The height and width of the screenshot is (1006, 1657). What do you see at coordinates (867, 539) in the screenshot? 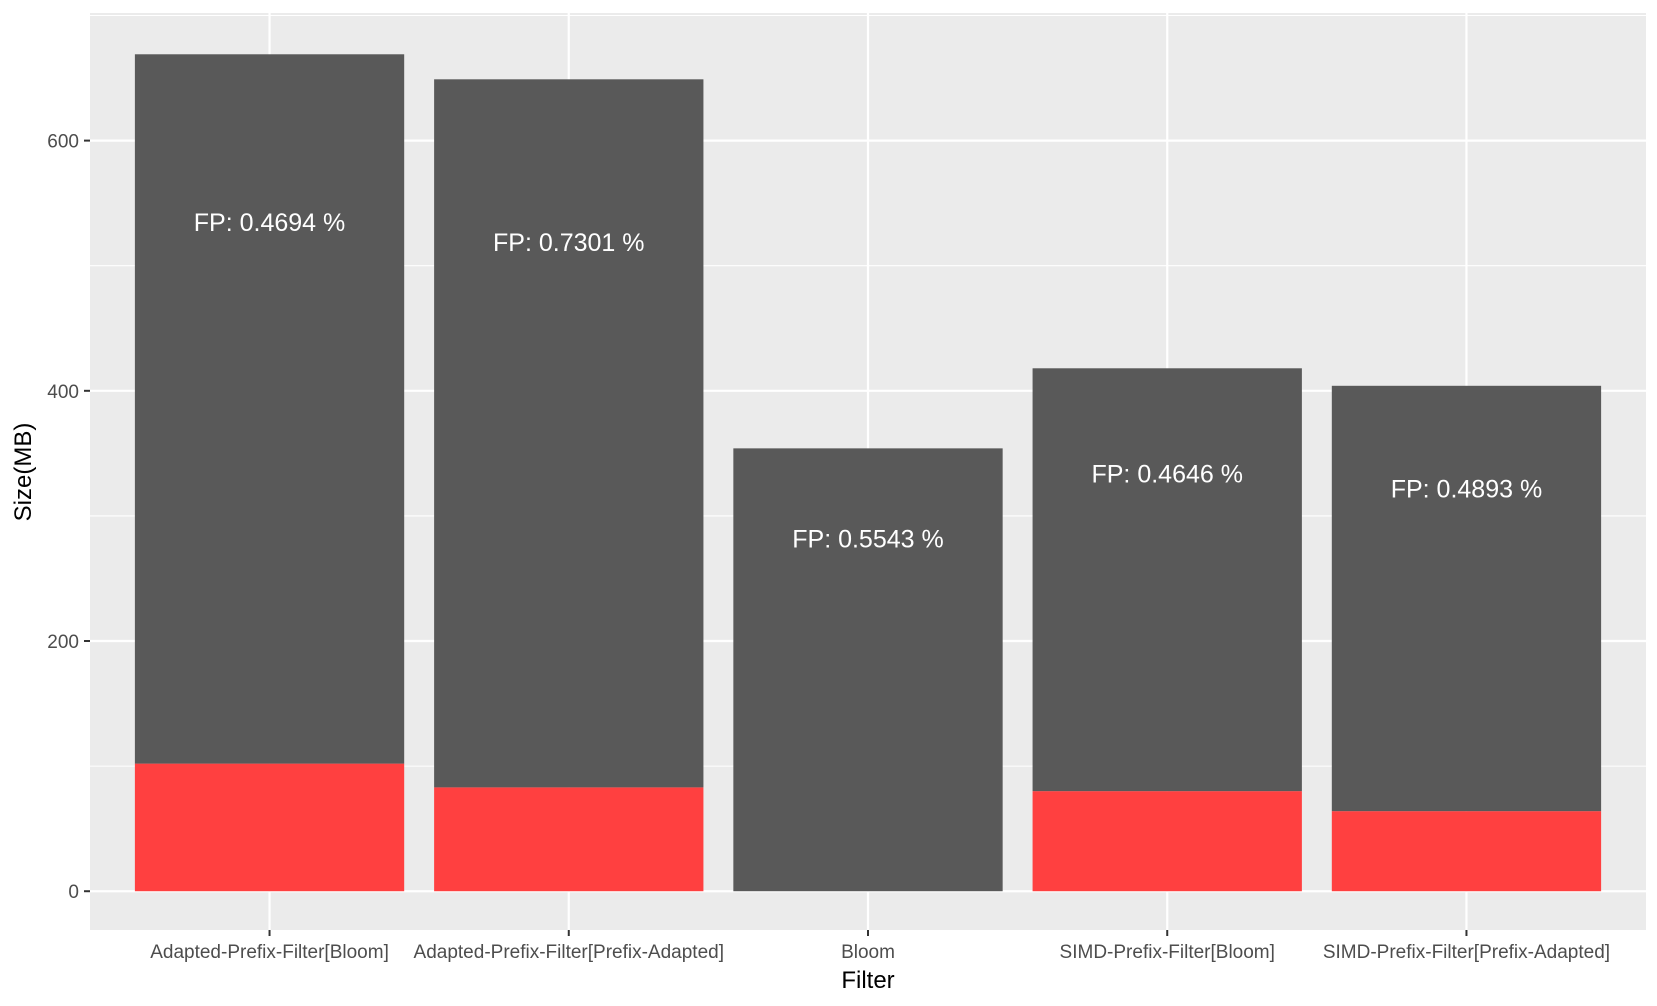
I see `fp-annotation: FP: 0.5543 %` at bounding box center [867, 539].